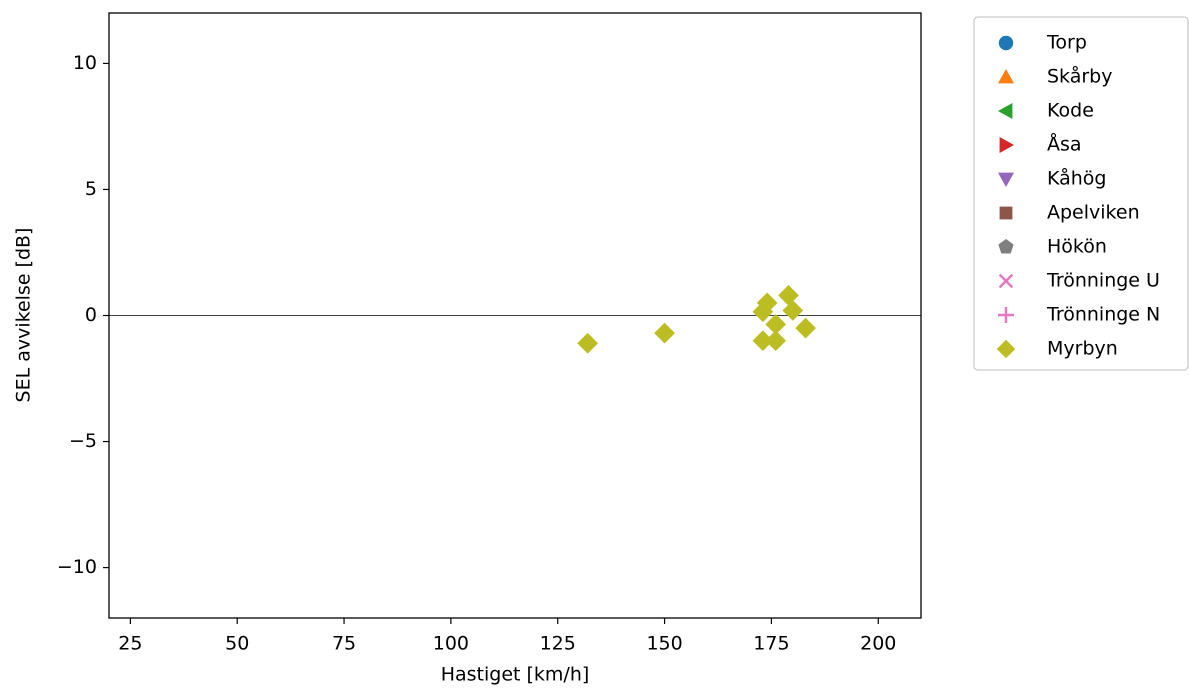 The height and width of the screenshot is (693, 1189). What do you see at coordinates (1077, 247) in the screenshot?
I see `legend-label: Hökön` at bounding box center [1077, 247].